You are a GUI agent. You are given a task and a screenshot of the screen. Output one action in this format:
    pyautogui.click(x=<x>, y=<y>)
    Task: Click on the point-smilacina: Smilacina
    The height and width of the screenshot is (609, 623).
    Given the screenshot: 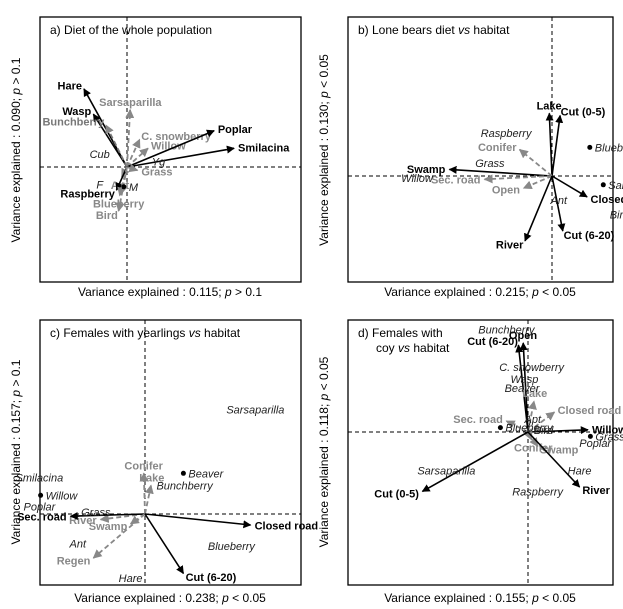 What is the action you would take?
    pyautogui.click(x=40, y=479)
    